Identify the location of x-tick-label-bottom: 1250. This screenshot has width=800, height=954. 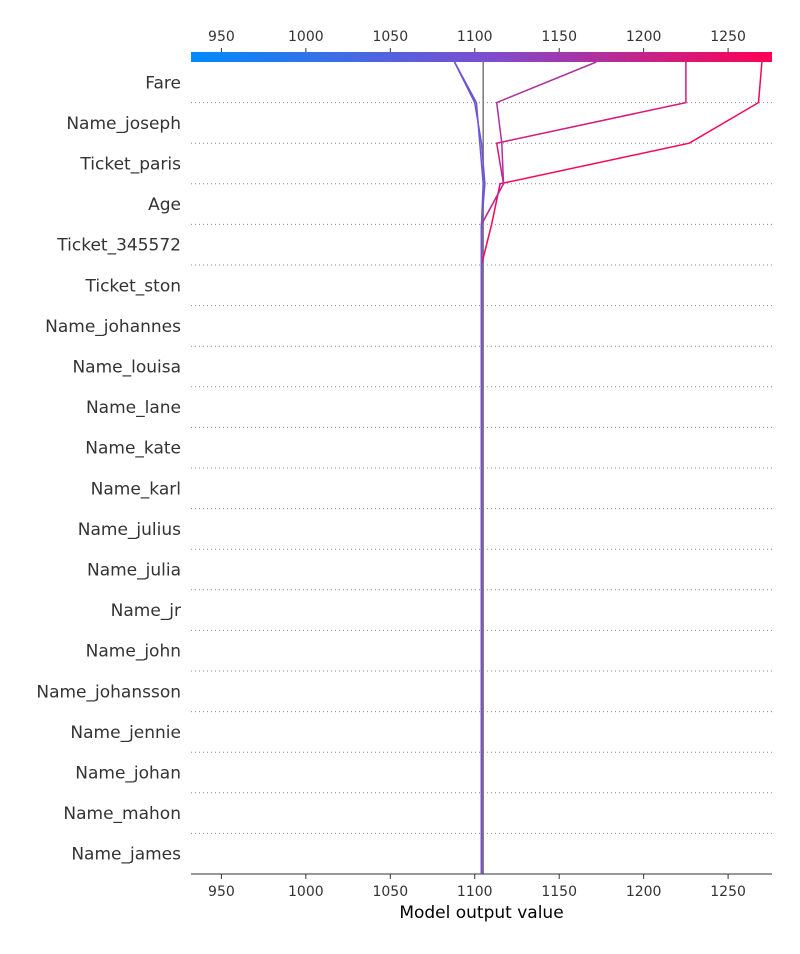
(728, 892).